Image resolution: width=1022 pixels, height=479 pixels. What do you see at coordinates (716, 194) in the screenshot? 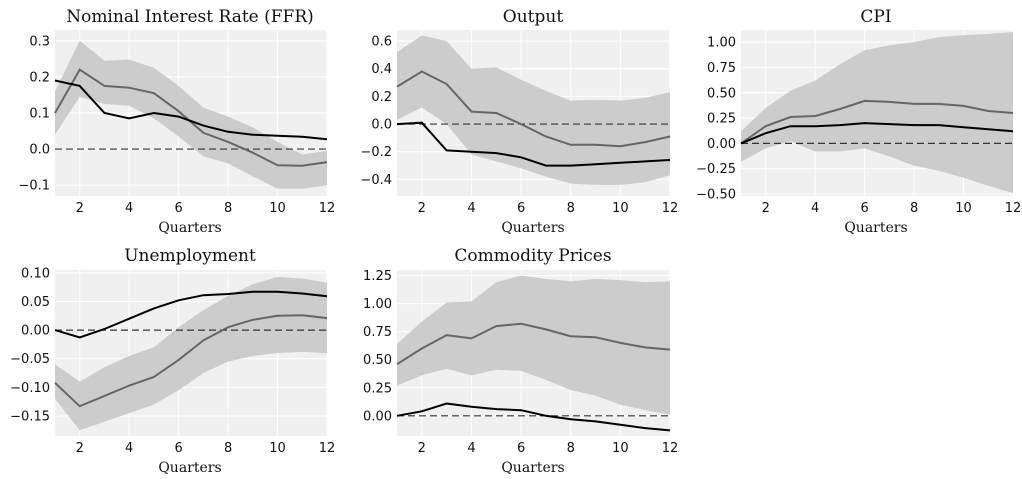
I see `y-tick-label: −0.50` at bounding box center [716, 194].